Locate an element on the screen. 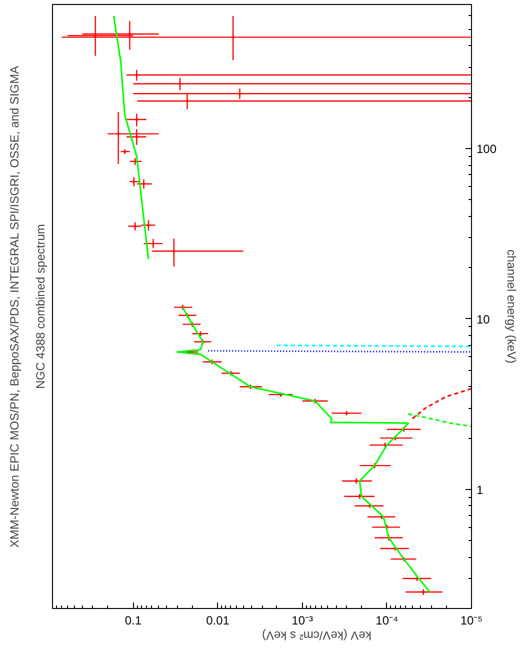  x-axis-title: keV (keV/cm² s keV) is located at coordinates (317, 635).